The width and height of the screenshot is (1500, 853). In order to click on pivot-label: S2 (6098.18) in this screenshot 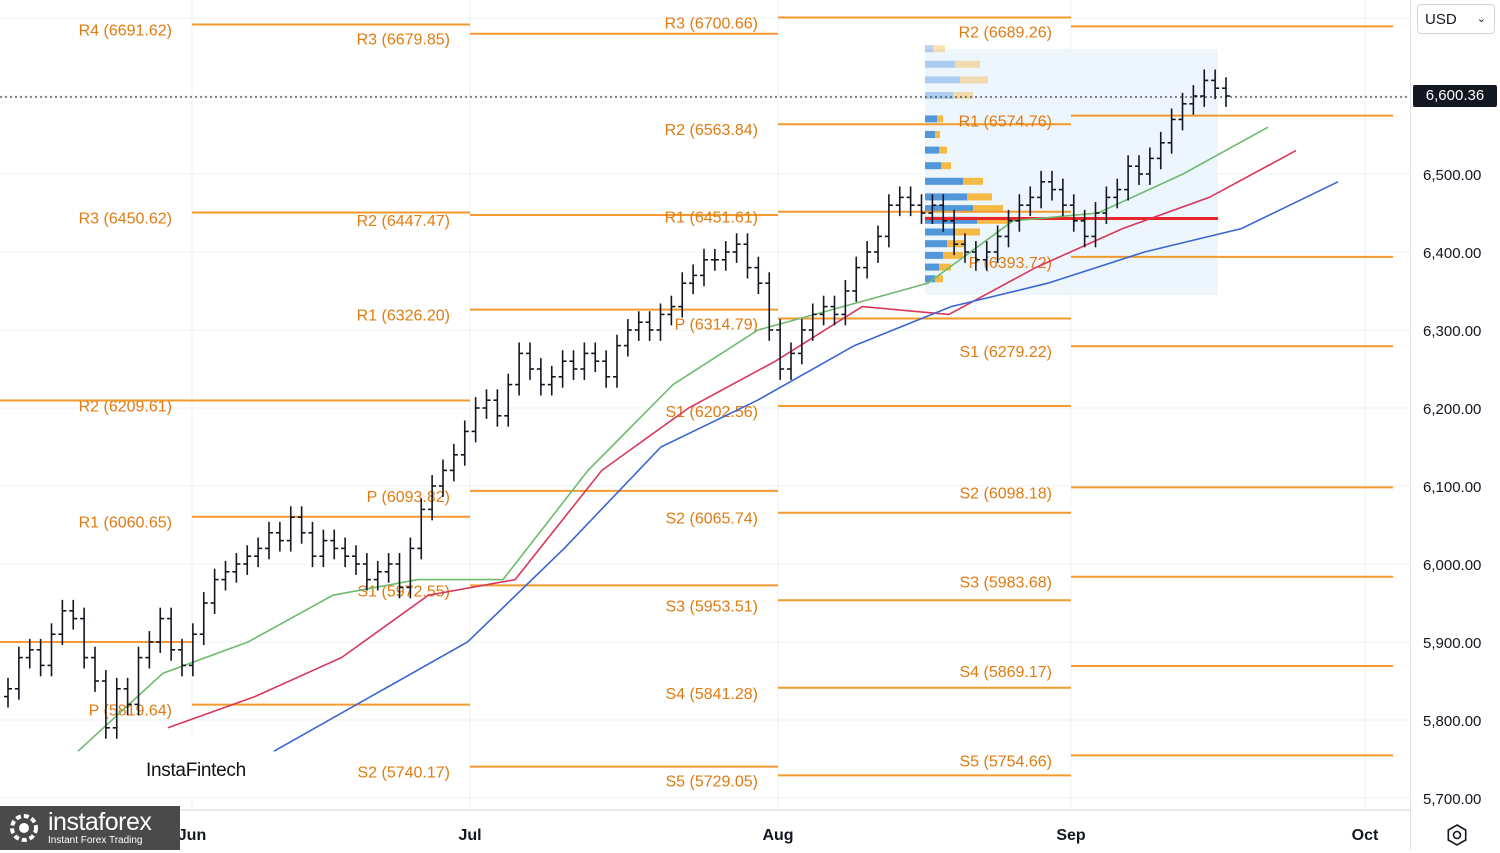, I will do `click(1005, 493)`.